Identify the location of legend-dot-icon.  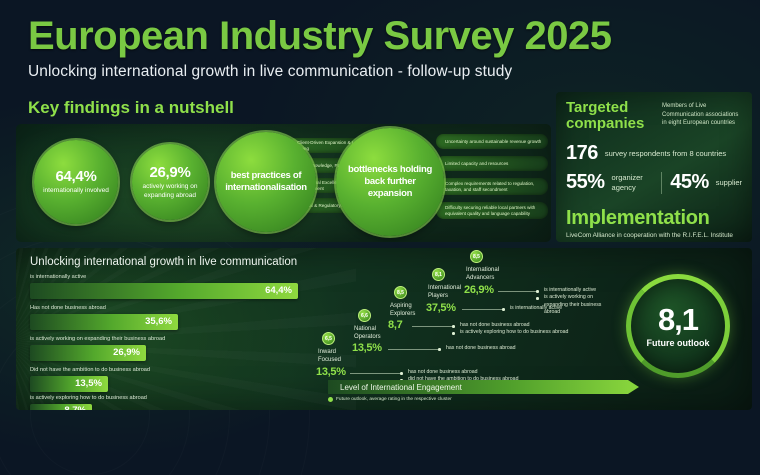
(330, 399).